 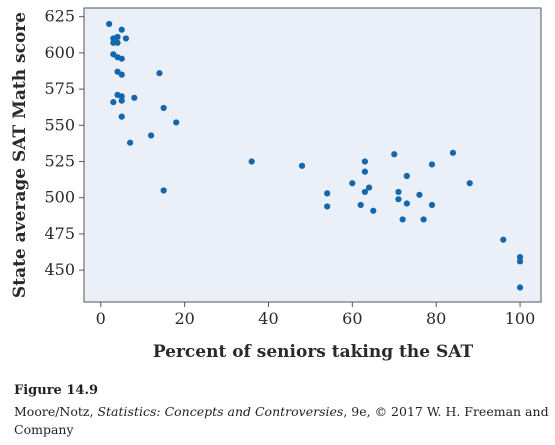 I want to click on x-axis-ticks: 0 20 40 60 80 100, so click(x=316, y=315).